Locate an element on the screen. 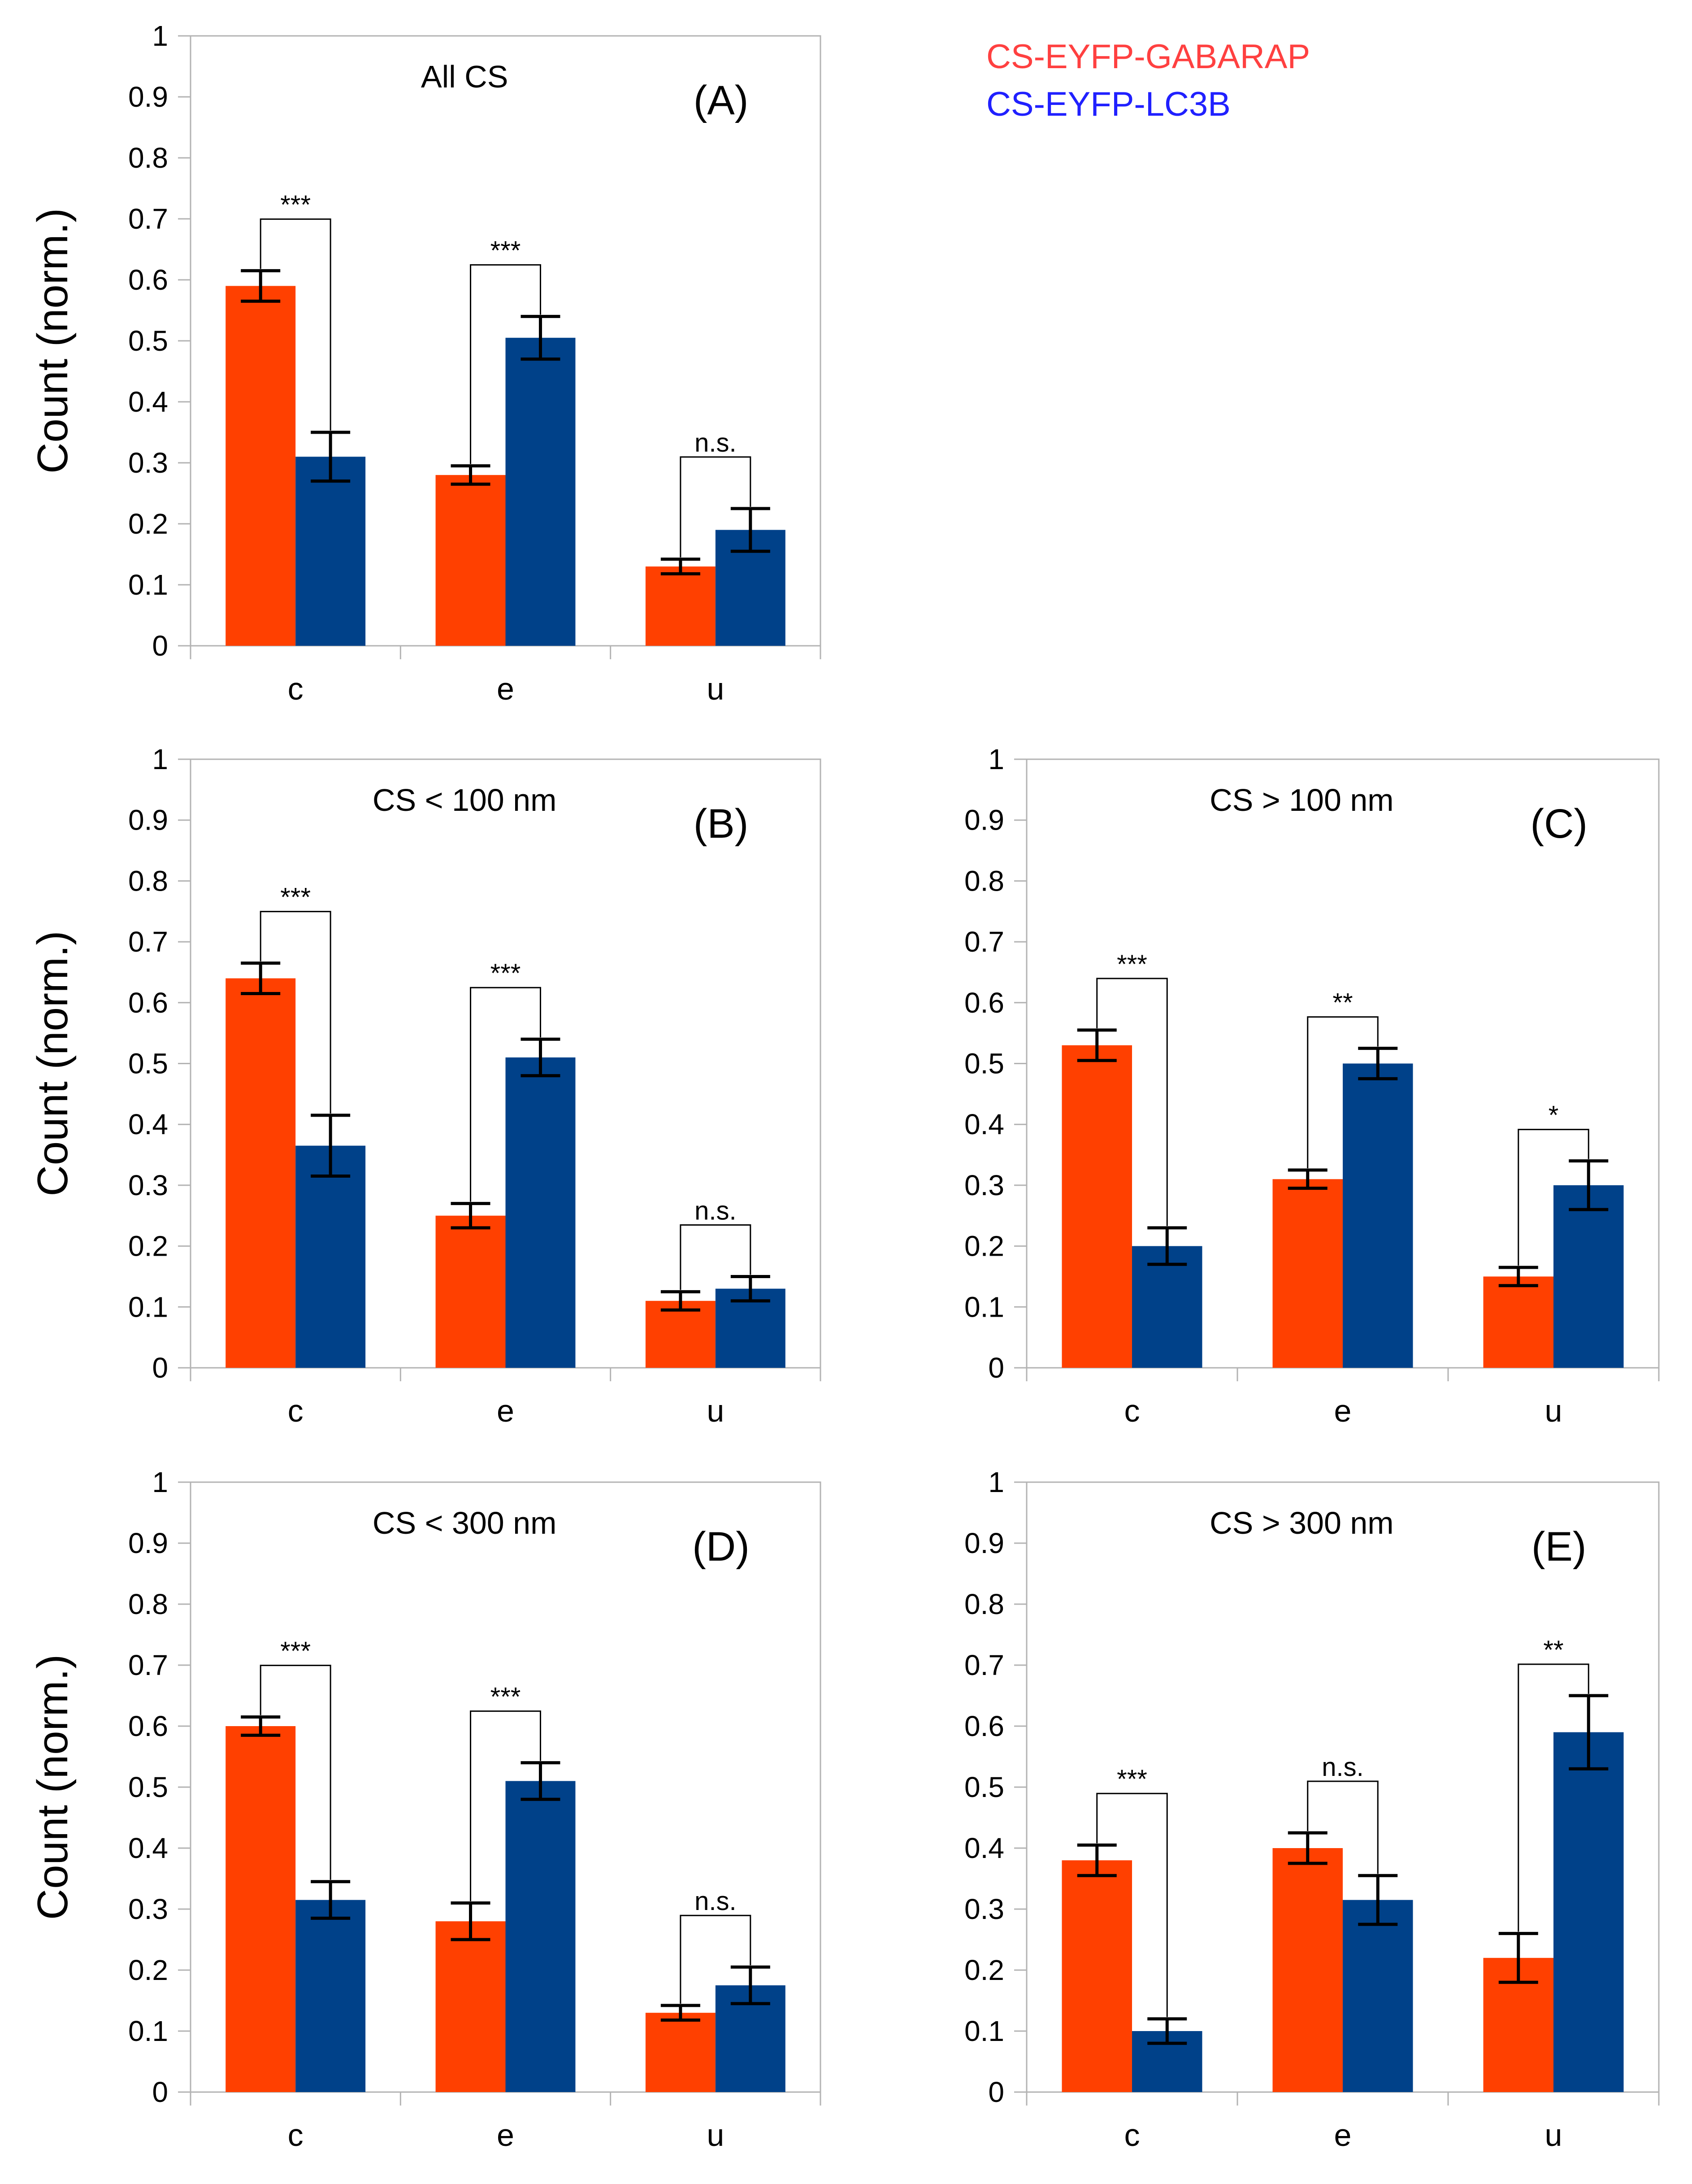 This screenshot has width=1692, height=2184. panel-letter: (E) is located at coordinates (1559, 1547).